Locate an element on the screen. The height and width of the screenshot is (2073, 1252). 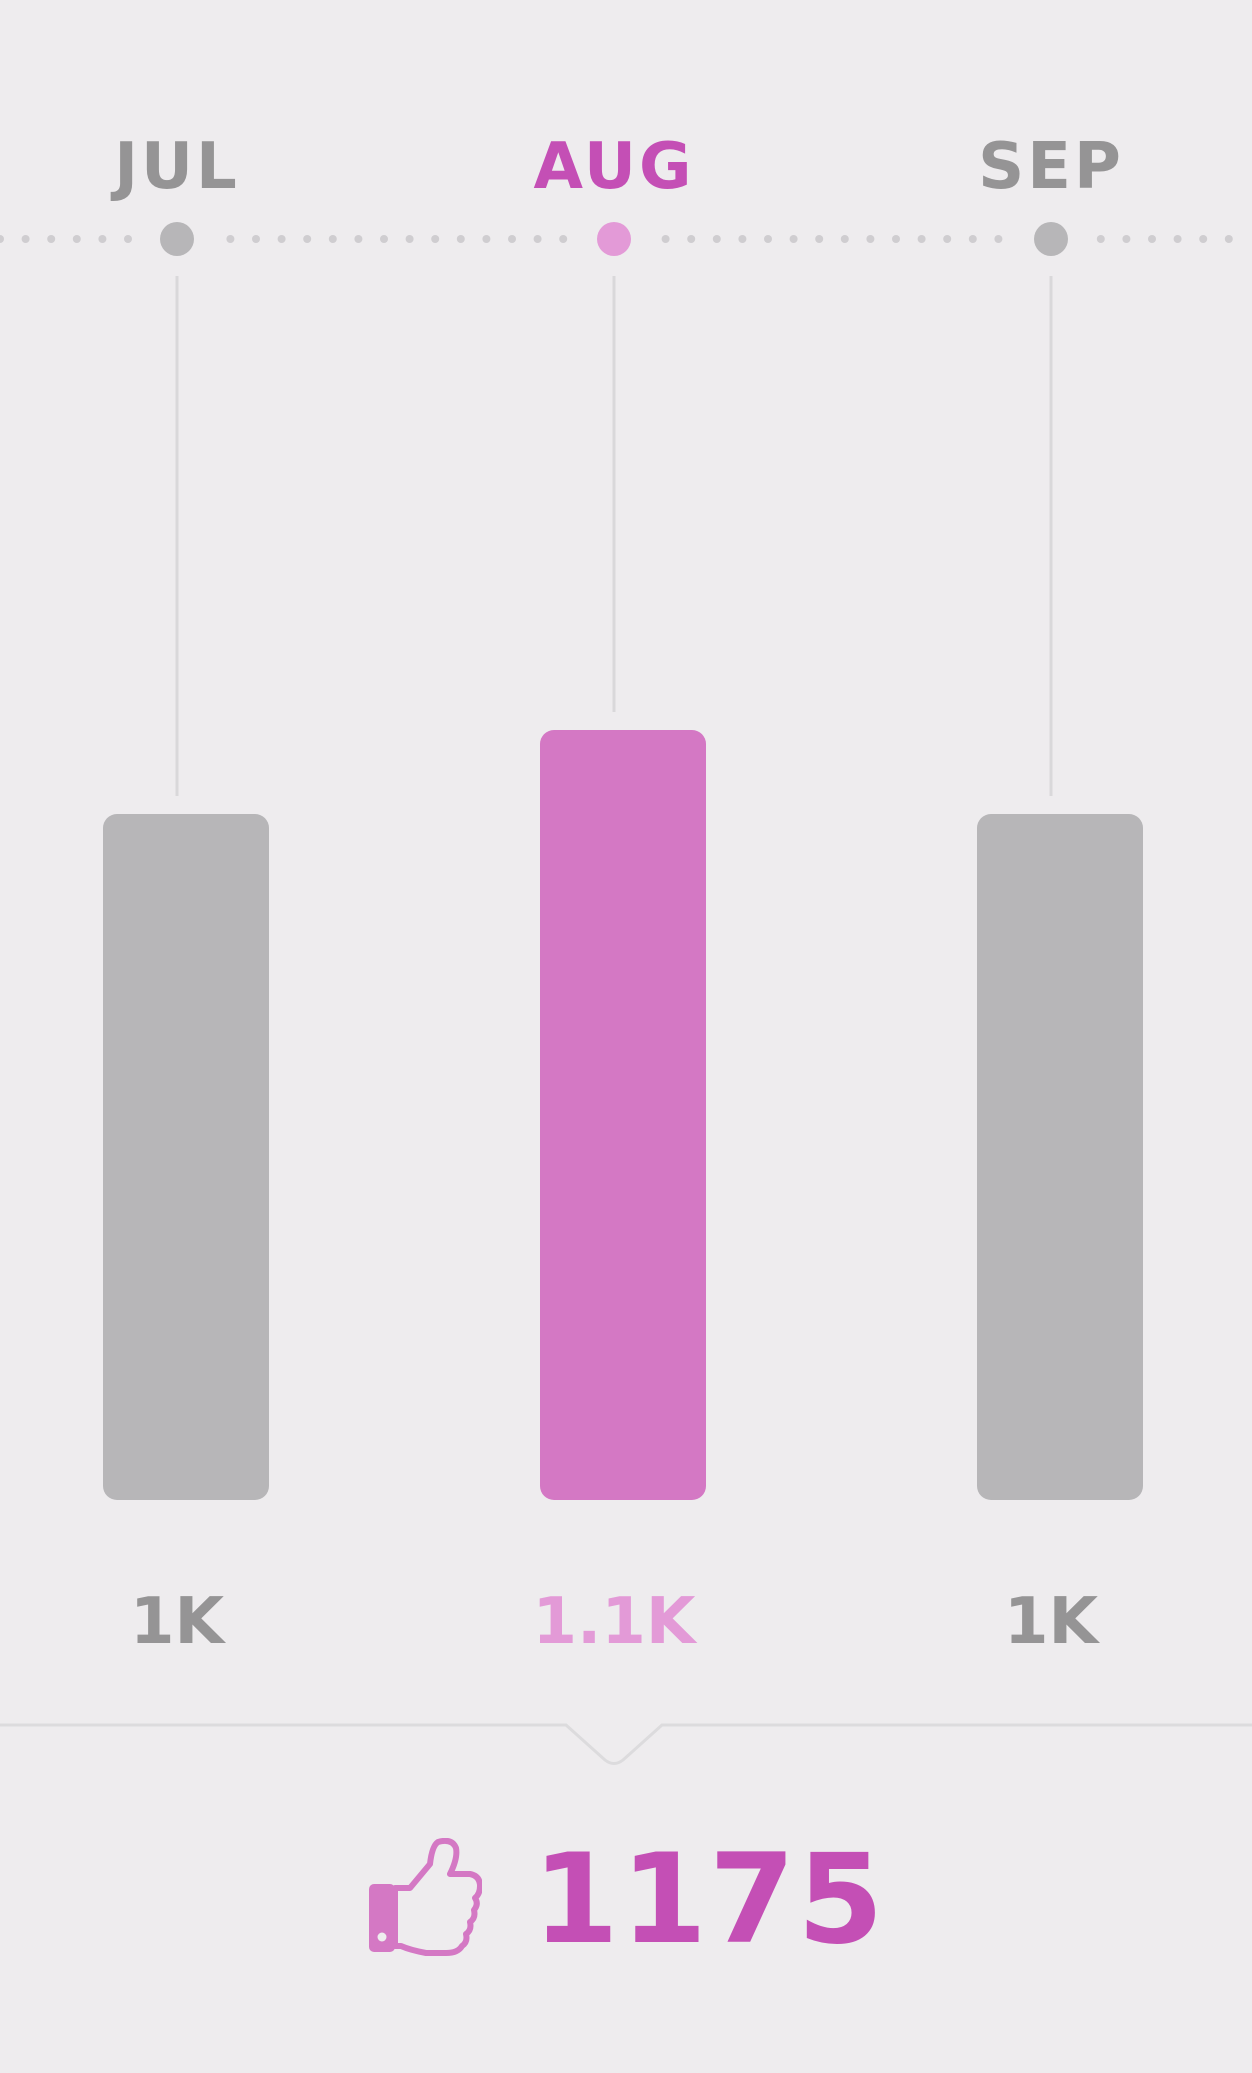
thumbs-up-icon is located at coordinates (426, 1897).